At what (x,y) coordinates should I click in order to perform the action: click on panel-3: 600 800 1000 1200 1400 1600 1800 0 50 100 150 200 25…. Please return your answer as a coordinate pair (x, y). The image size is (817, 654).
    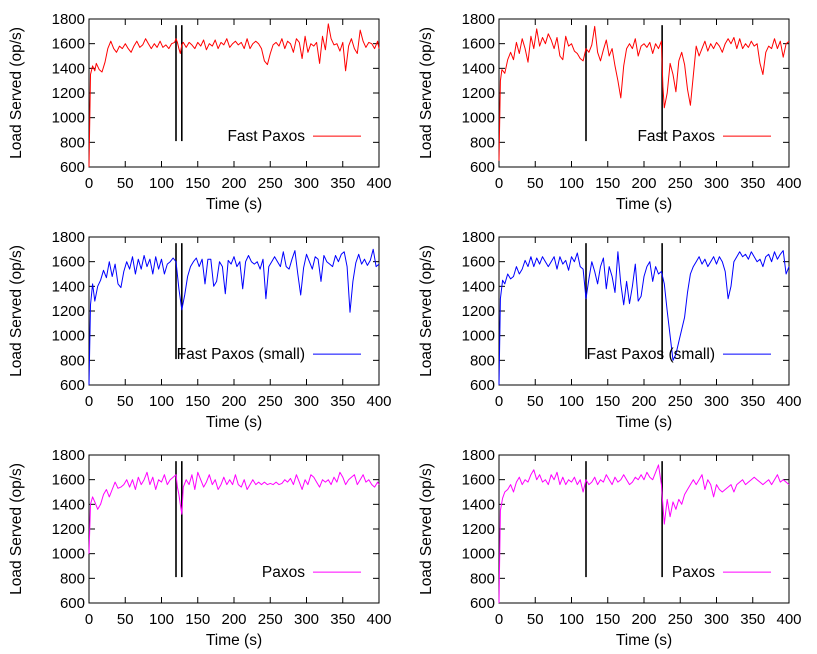
    Looking at the image, I should click on (200, 330).